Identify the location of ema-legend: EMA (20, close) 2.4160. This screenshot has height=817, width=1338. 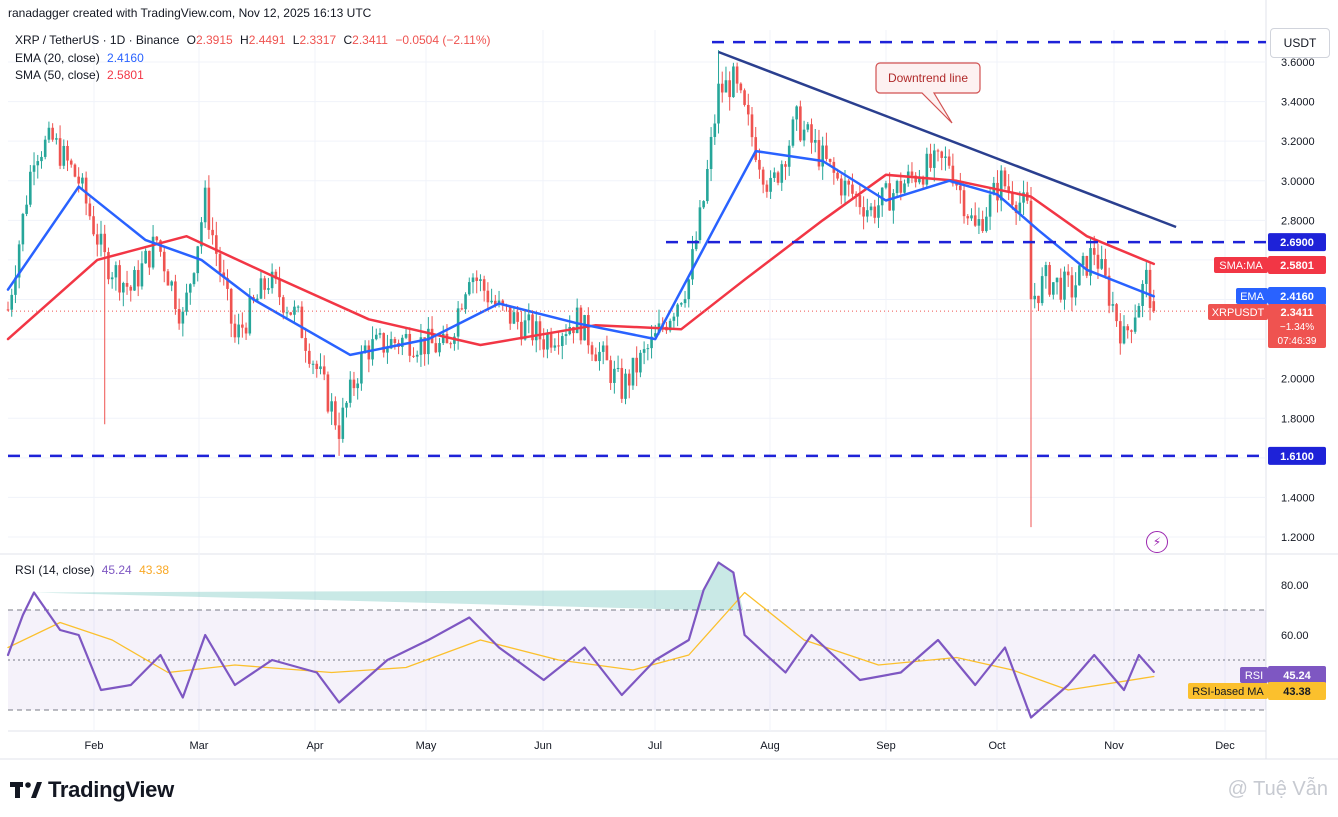
(79, 58).